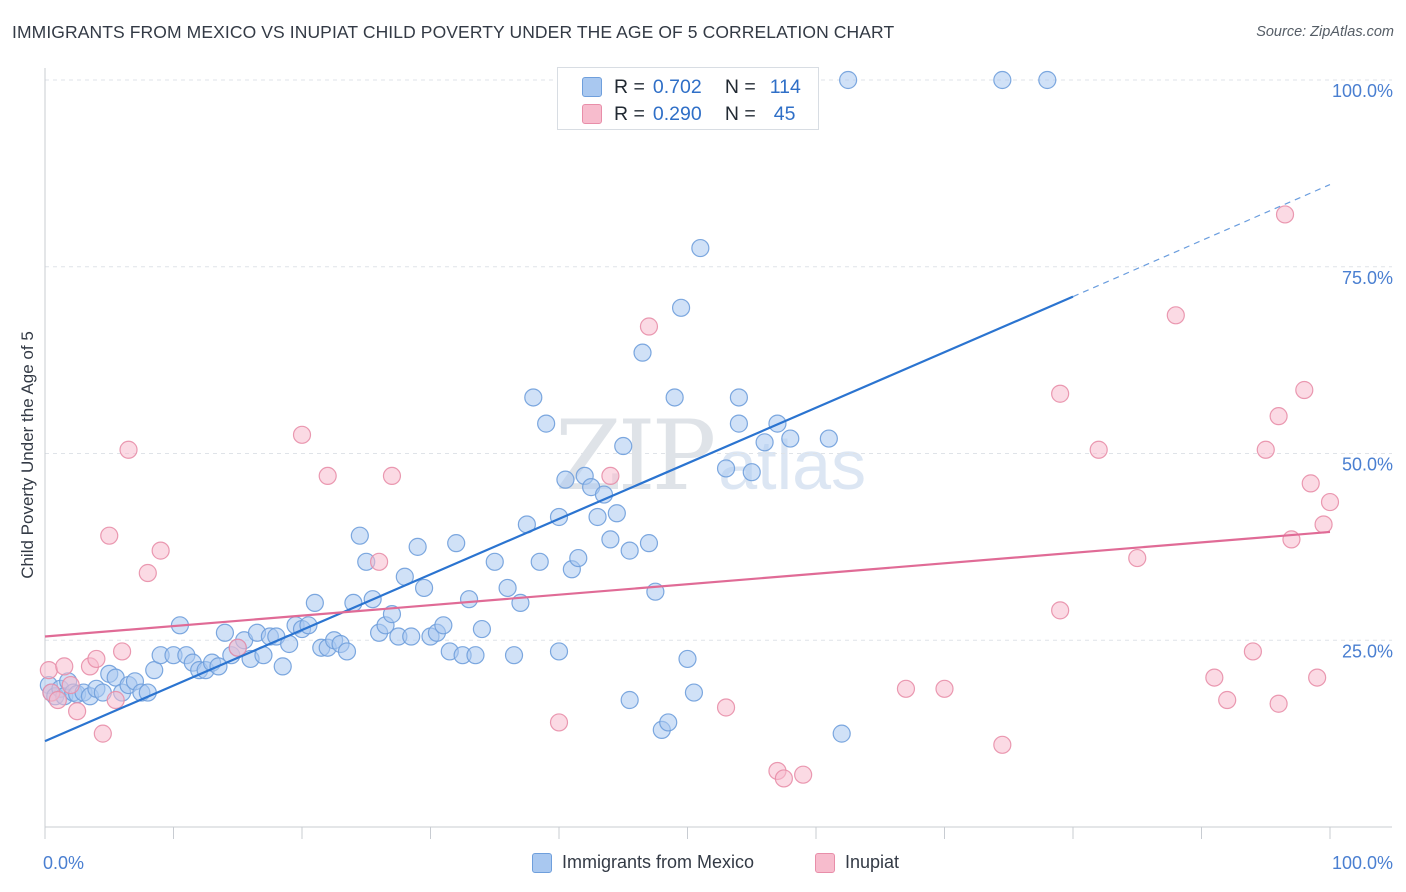 The width and height of the screenshot is (1406, 892). What do you see at coordinates (785, 86) in the screenshot?
I see `legend-n-value: 114` at bounding box center [785, 86].